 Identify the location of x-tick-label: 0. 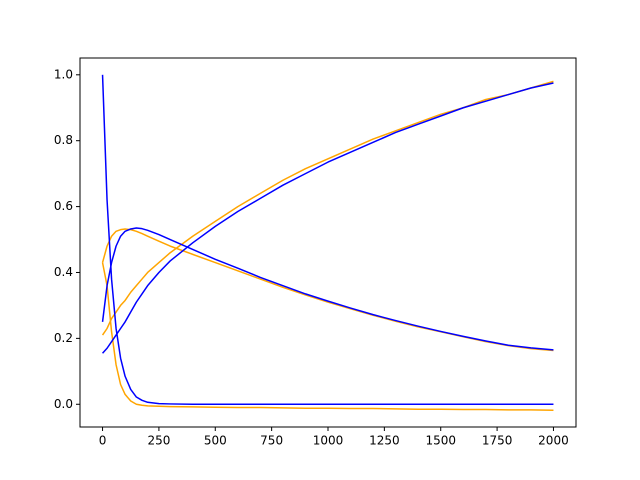
(103, 441).